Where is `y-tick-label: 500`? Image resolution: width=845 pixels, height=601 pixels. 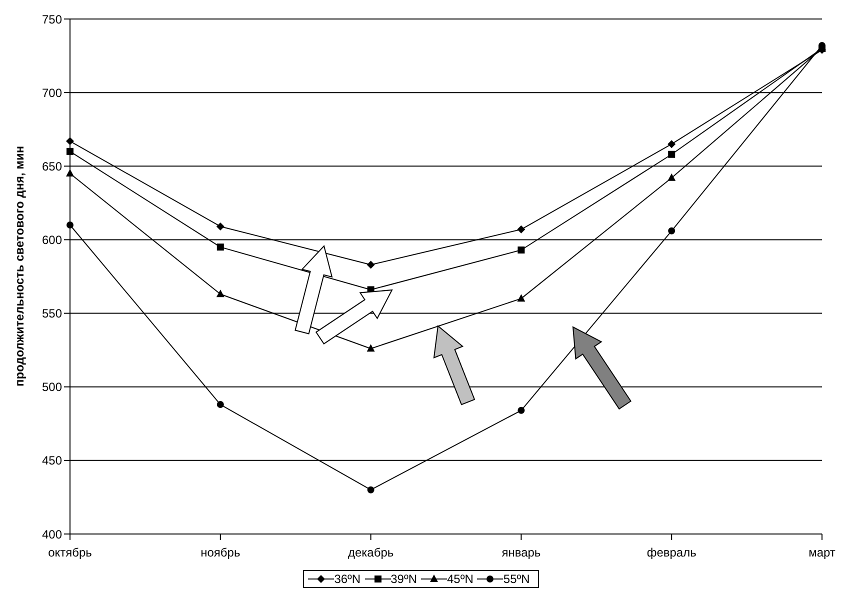
y-tick-label: 500 is located at coordinates (52, 387).